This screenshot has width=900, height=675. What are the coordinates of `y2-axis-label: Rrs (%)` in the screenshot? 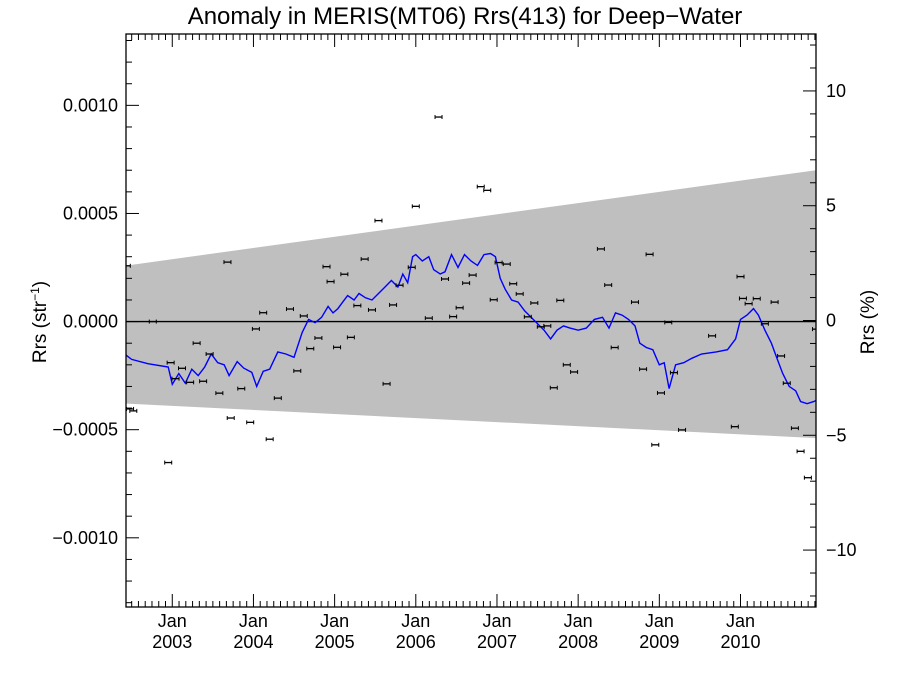 It's located at (868, 322).